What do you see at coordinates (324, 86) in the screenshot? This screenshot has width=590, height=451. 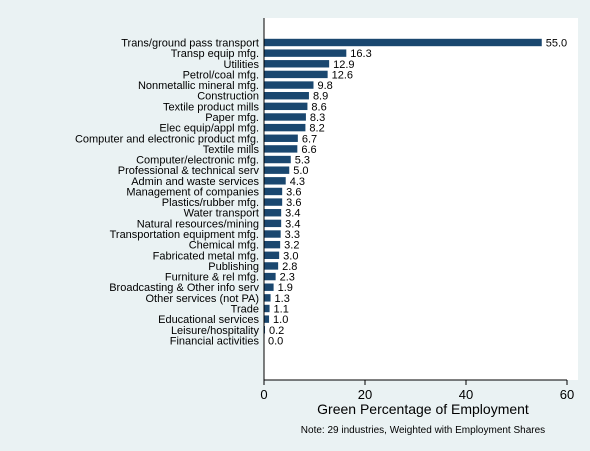 I see `value-label: 9.8` at bounding box center [324, 86].